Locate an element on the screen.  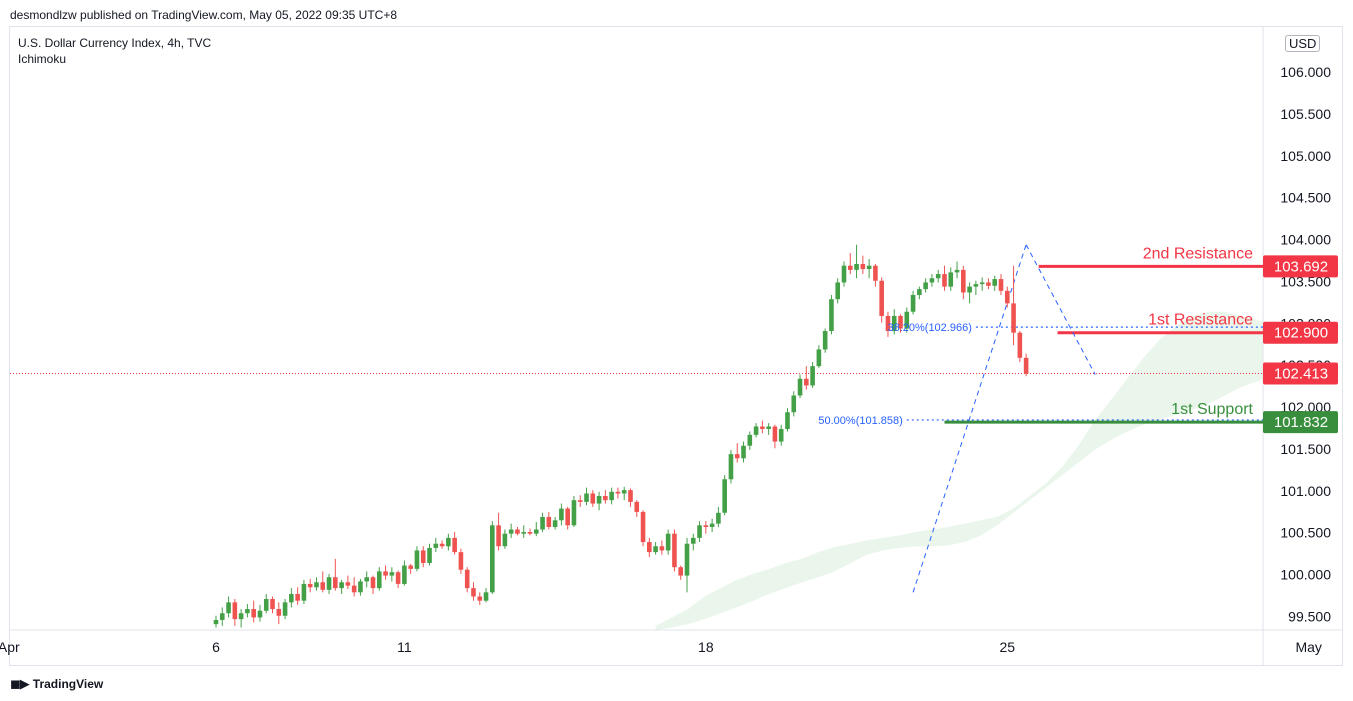
fib-level-label: 50.00%(101.858) is located at coordinates (860, 421).